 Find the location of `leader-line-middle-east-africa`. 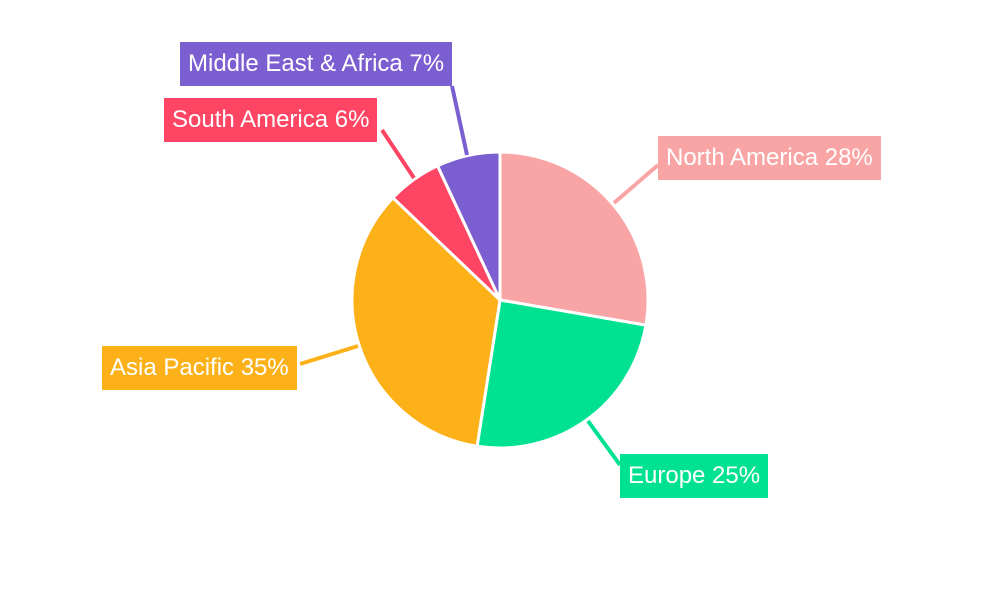

leader-line-middle-east-africa is located at coordinates (459, 120).